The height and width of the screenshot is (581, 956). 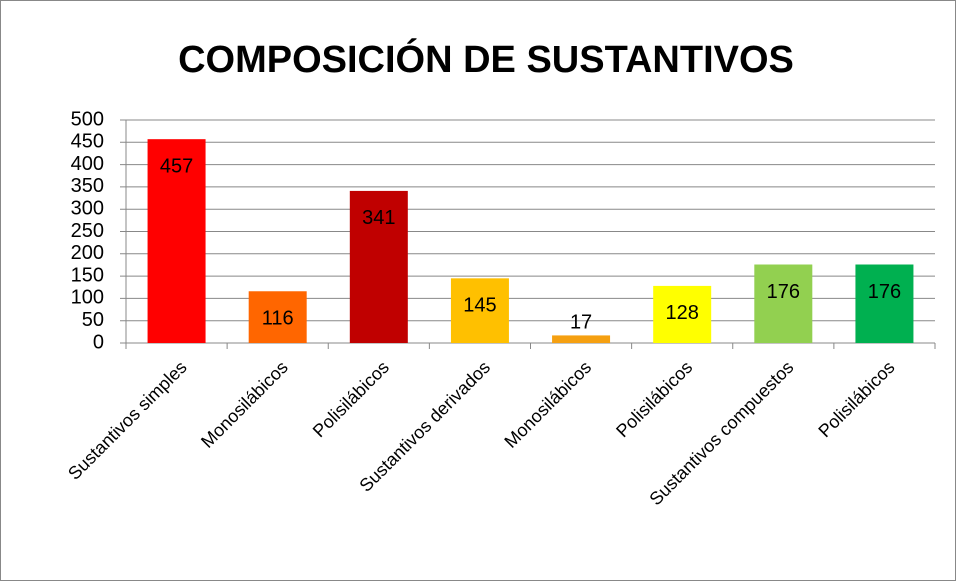 I want to click on data-label: 116, so click(x=278, y=319).